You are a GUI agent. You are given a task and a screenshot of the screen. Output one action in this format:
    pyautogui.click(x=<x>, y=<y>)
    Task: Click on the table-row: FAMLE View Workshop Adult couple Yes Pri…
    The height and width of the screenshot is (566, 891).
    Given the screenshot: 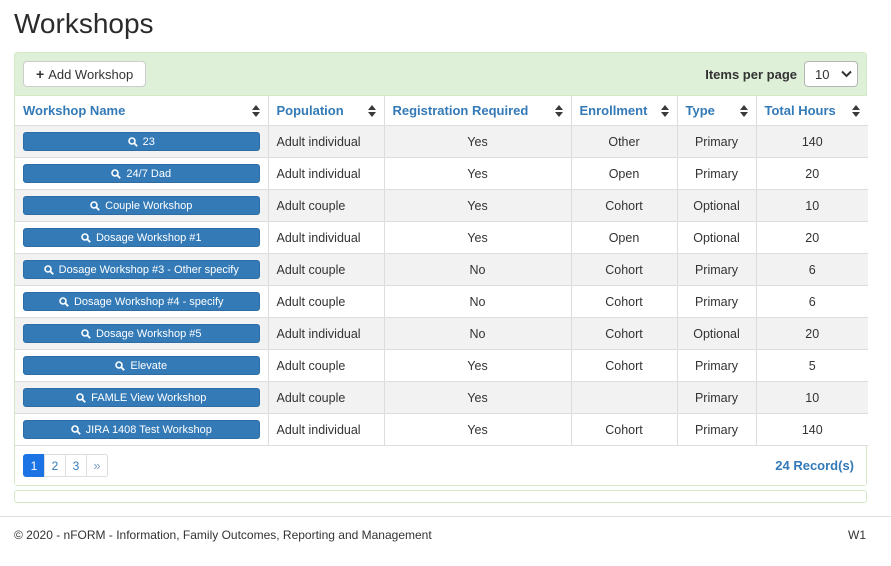 What is the action you would take?
    pyautogui.click(x=441, y=397)
    